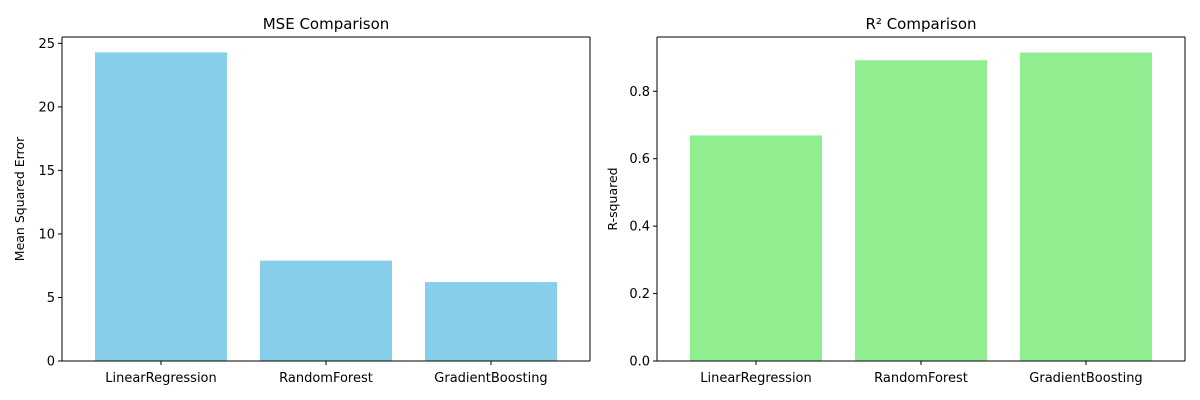 The image size is (1200, 400). I want to click on chart-1-ytick-label-4: 15, so click(46, 171).